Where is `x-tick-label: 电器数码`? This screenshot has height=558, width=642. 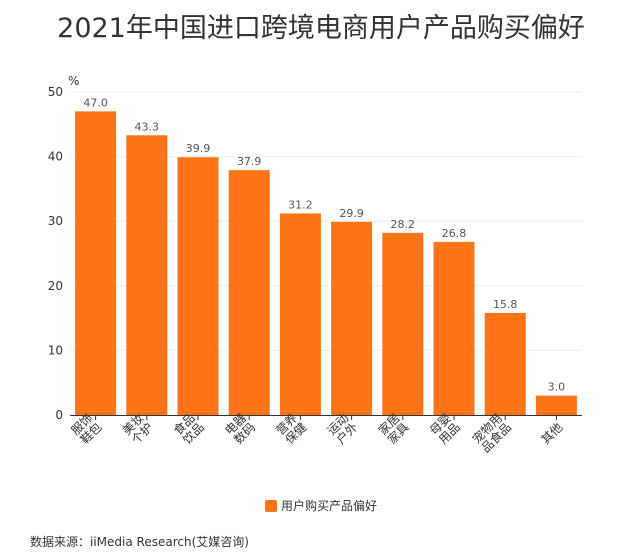 x-tick-label: 电器数码 is located at coordinates (240, 429).